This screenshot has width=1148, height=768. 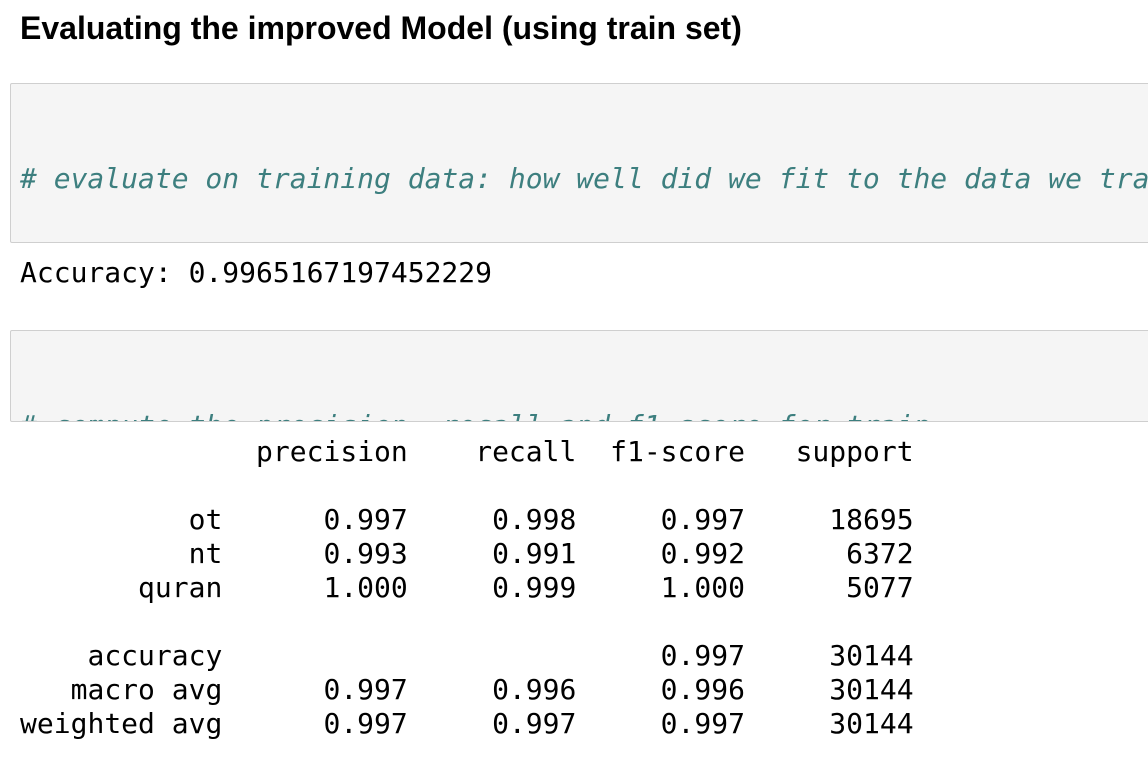 I want to click on report-cell: 18695, so click(x=871, y=519).